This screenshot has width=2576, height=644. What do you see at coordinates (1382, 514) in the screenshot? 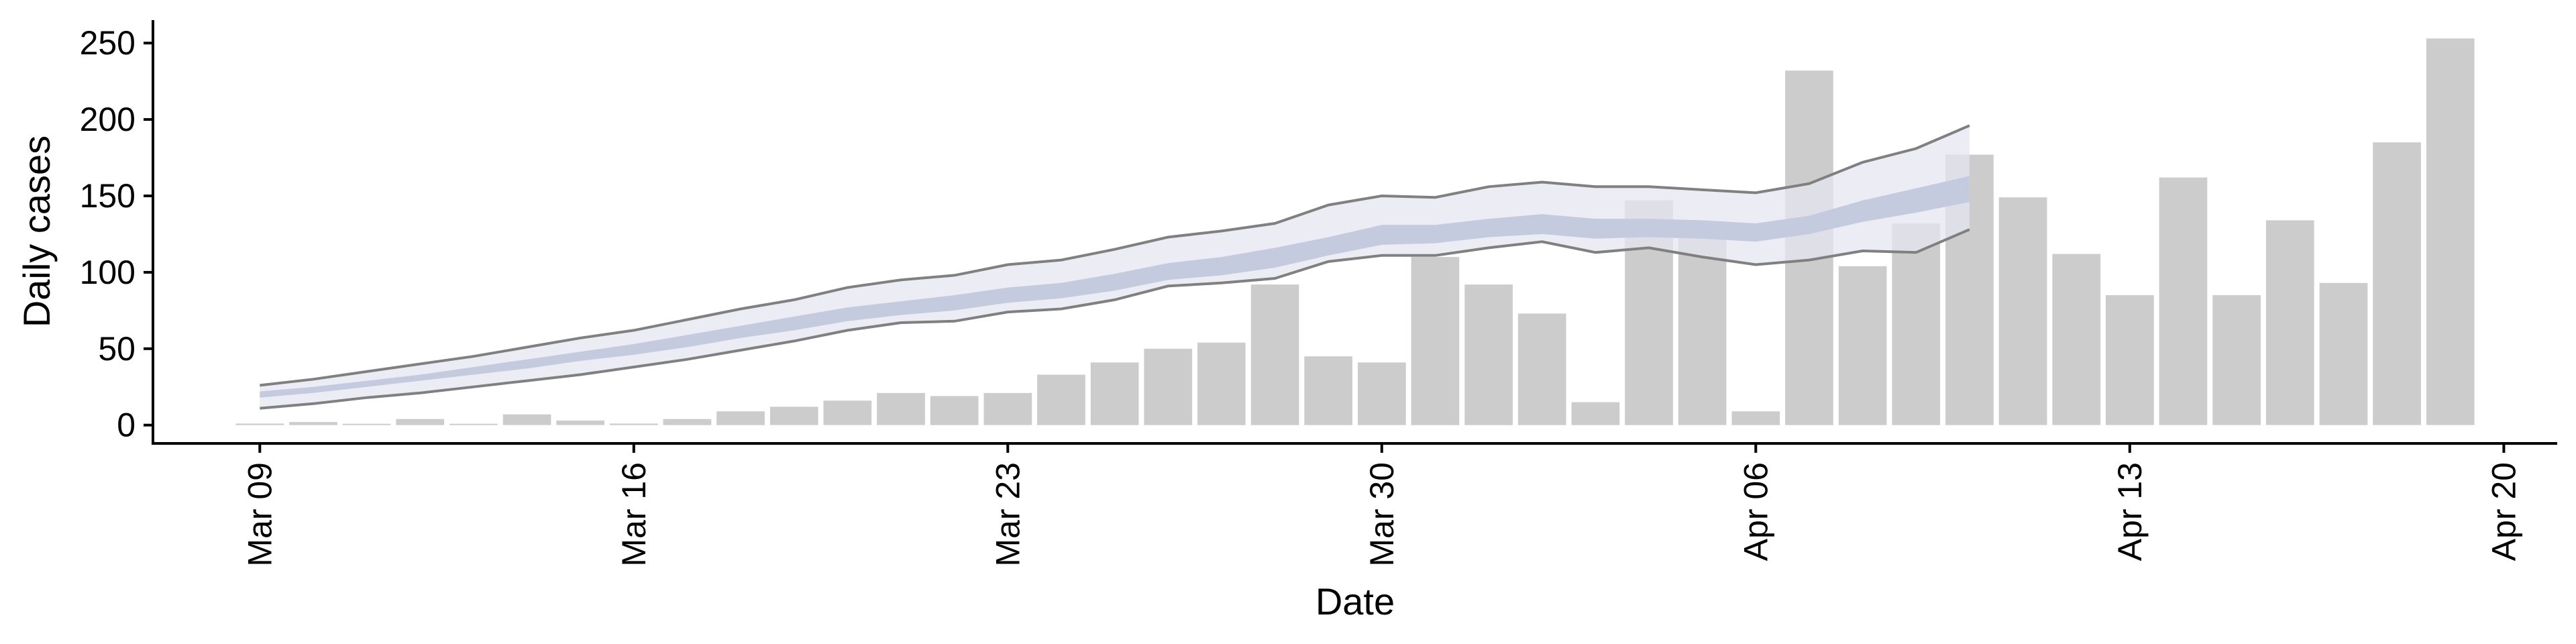
I see `x-tick-label: Mar 30` at bounding box center [1382, 514].